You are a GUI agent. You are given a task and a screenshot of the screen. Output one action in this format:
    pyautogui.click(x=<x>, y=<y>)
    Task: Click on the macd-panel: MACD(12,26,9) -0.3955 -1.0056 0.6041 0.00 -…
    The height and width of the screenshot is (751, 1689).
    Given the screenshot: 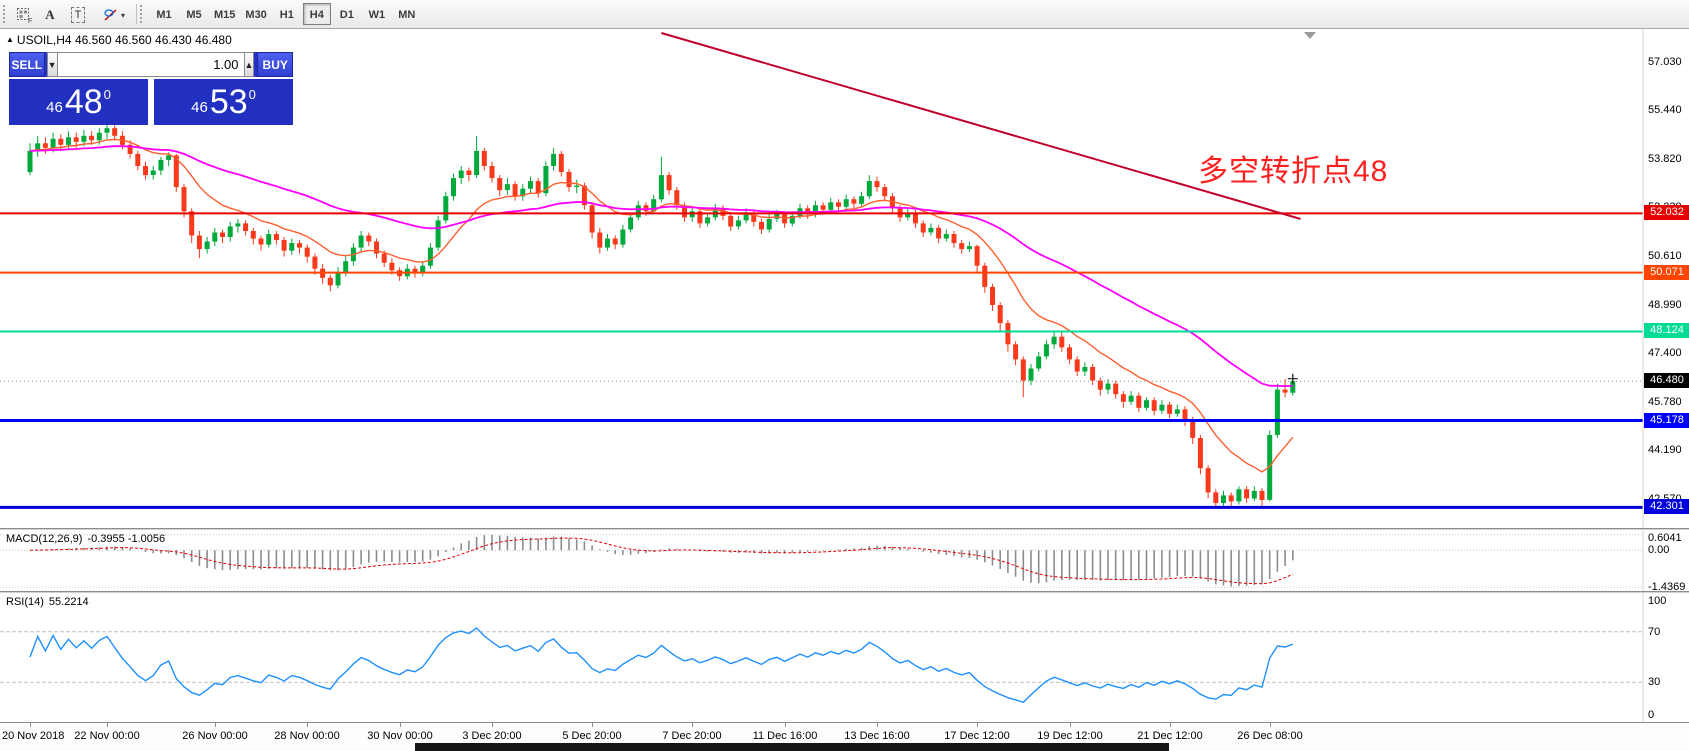 What is the action you would take?
    pyautogui.click(x=844, y=560)
    